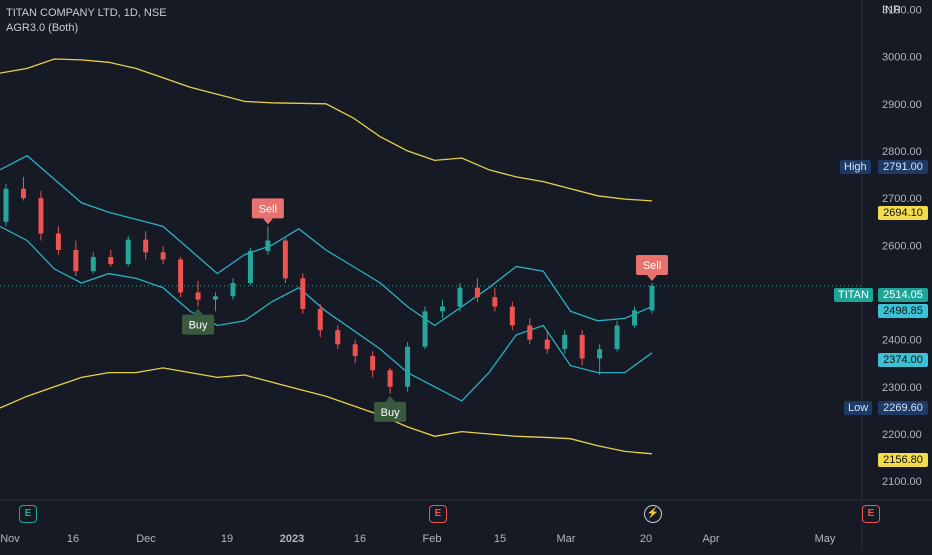  What do you see at coordinates (903, 460) in the screenshot?
I see `outer-lower-tag: 2156.80` at bounding box center [903, 460].